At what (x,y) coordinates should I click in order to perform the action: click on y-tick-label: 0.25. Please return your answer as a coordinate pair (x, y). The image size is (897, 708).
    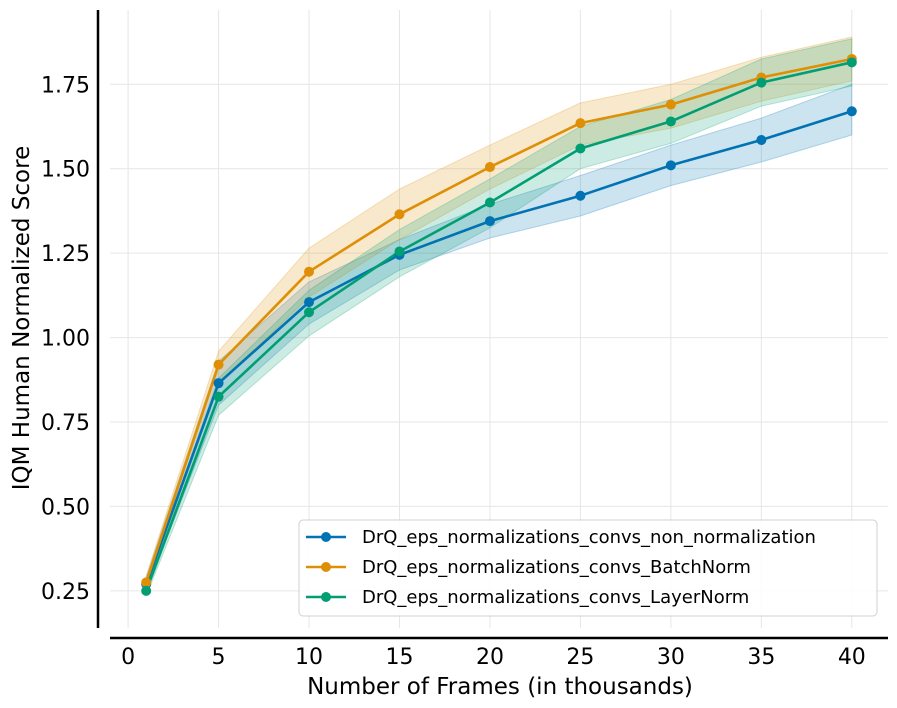
    Looking at the image, I should click on (65, 592).